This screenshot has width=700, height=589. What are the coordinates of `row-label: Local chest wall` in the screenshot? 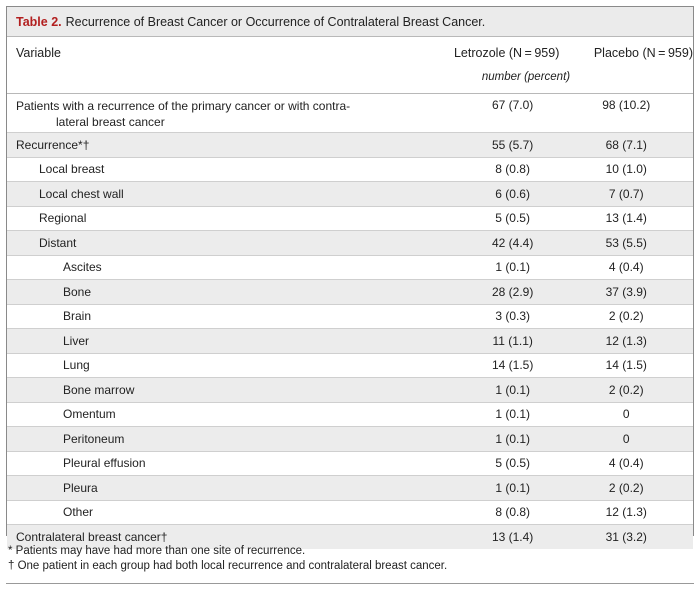 It's located at (81, 193).